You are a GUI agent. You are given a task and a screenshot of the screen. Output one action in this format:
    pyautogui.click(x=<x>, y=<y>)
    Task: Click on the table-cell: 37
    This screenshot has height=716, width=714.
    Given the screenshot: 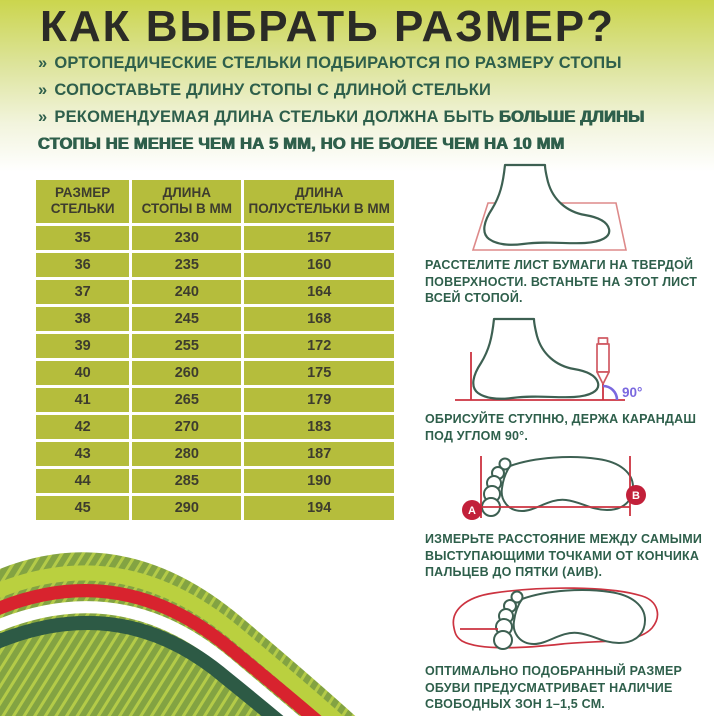 What is the action you would take?
    pyautogui.click(x=83, y=291)
    